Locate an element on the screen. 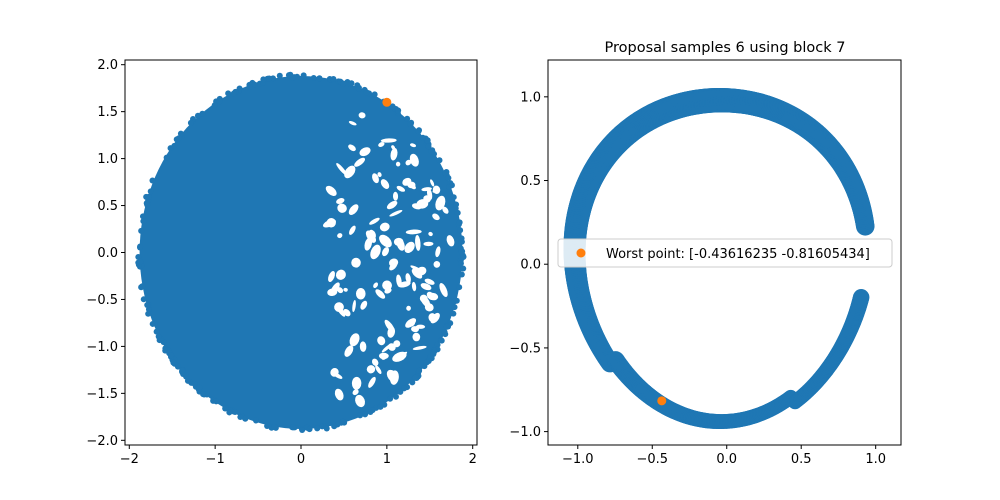 This screenshot has width=1000, height=500. legend: Worst point: [-0.43616235 -0.81605434] is located at coordinates (725, 253).